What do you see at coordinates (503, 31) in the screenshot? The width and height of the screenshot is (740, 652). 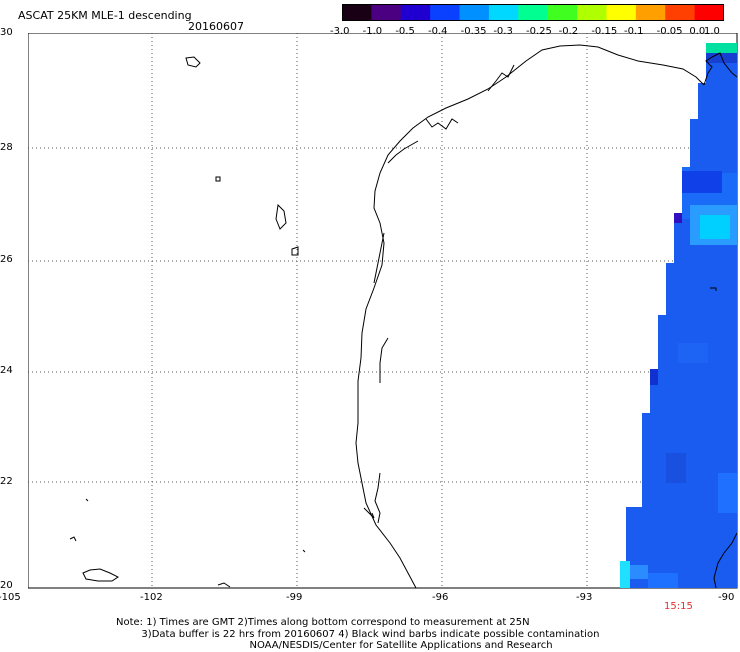 I see `colorbar-tick-label: -0.3` at bounding box center [503, 31].